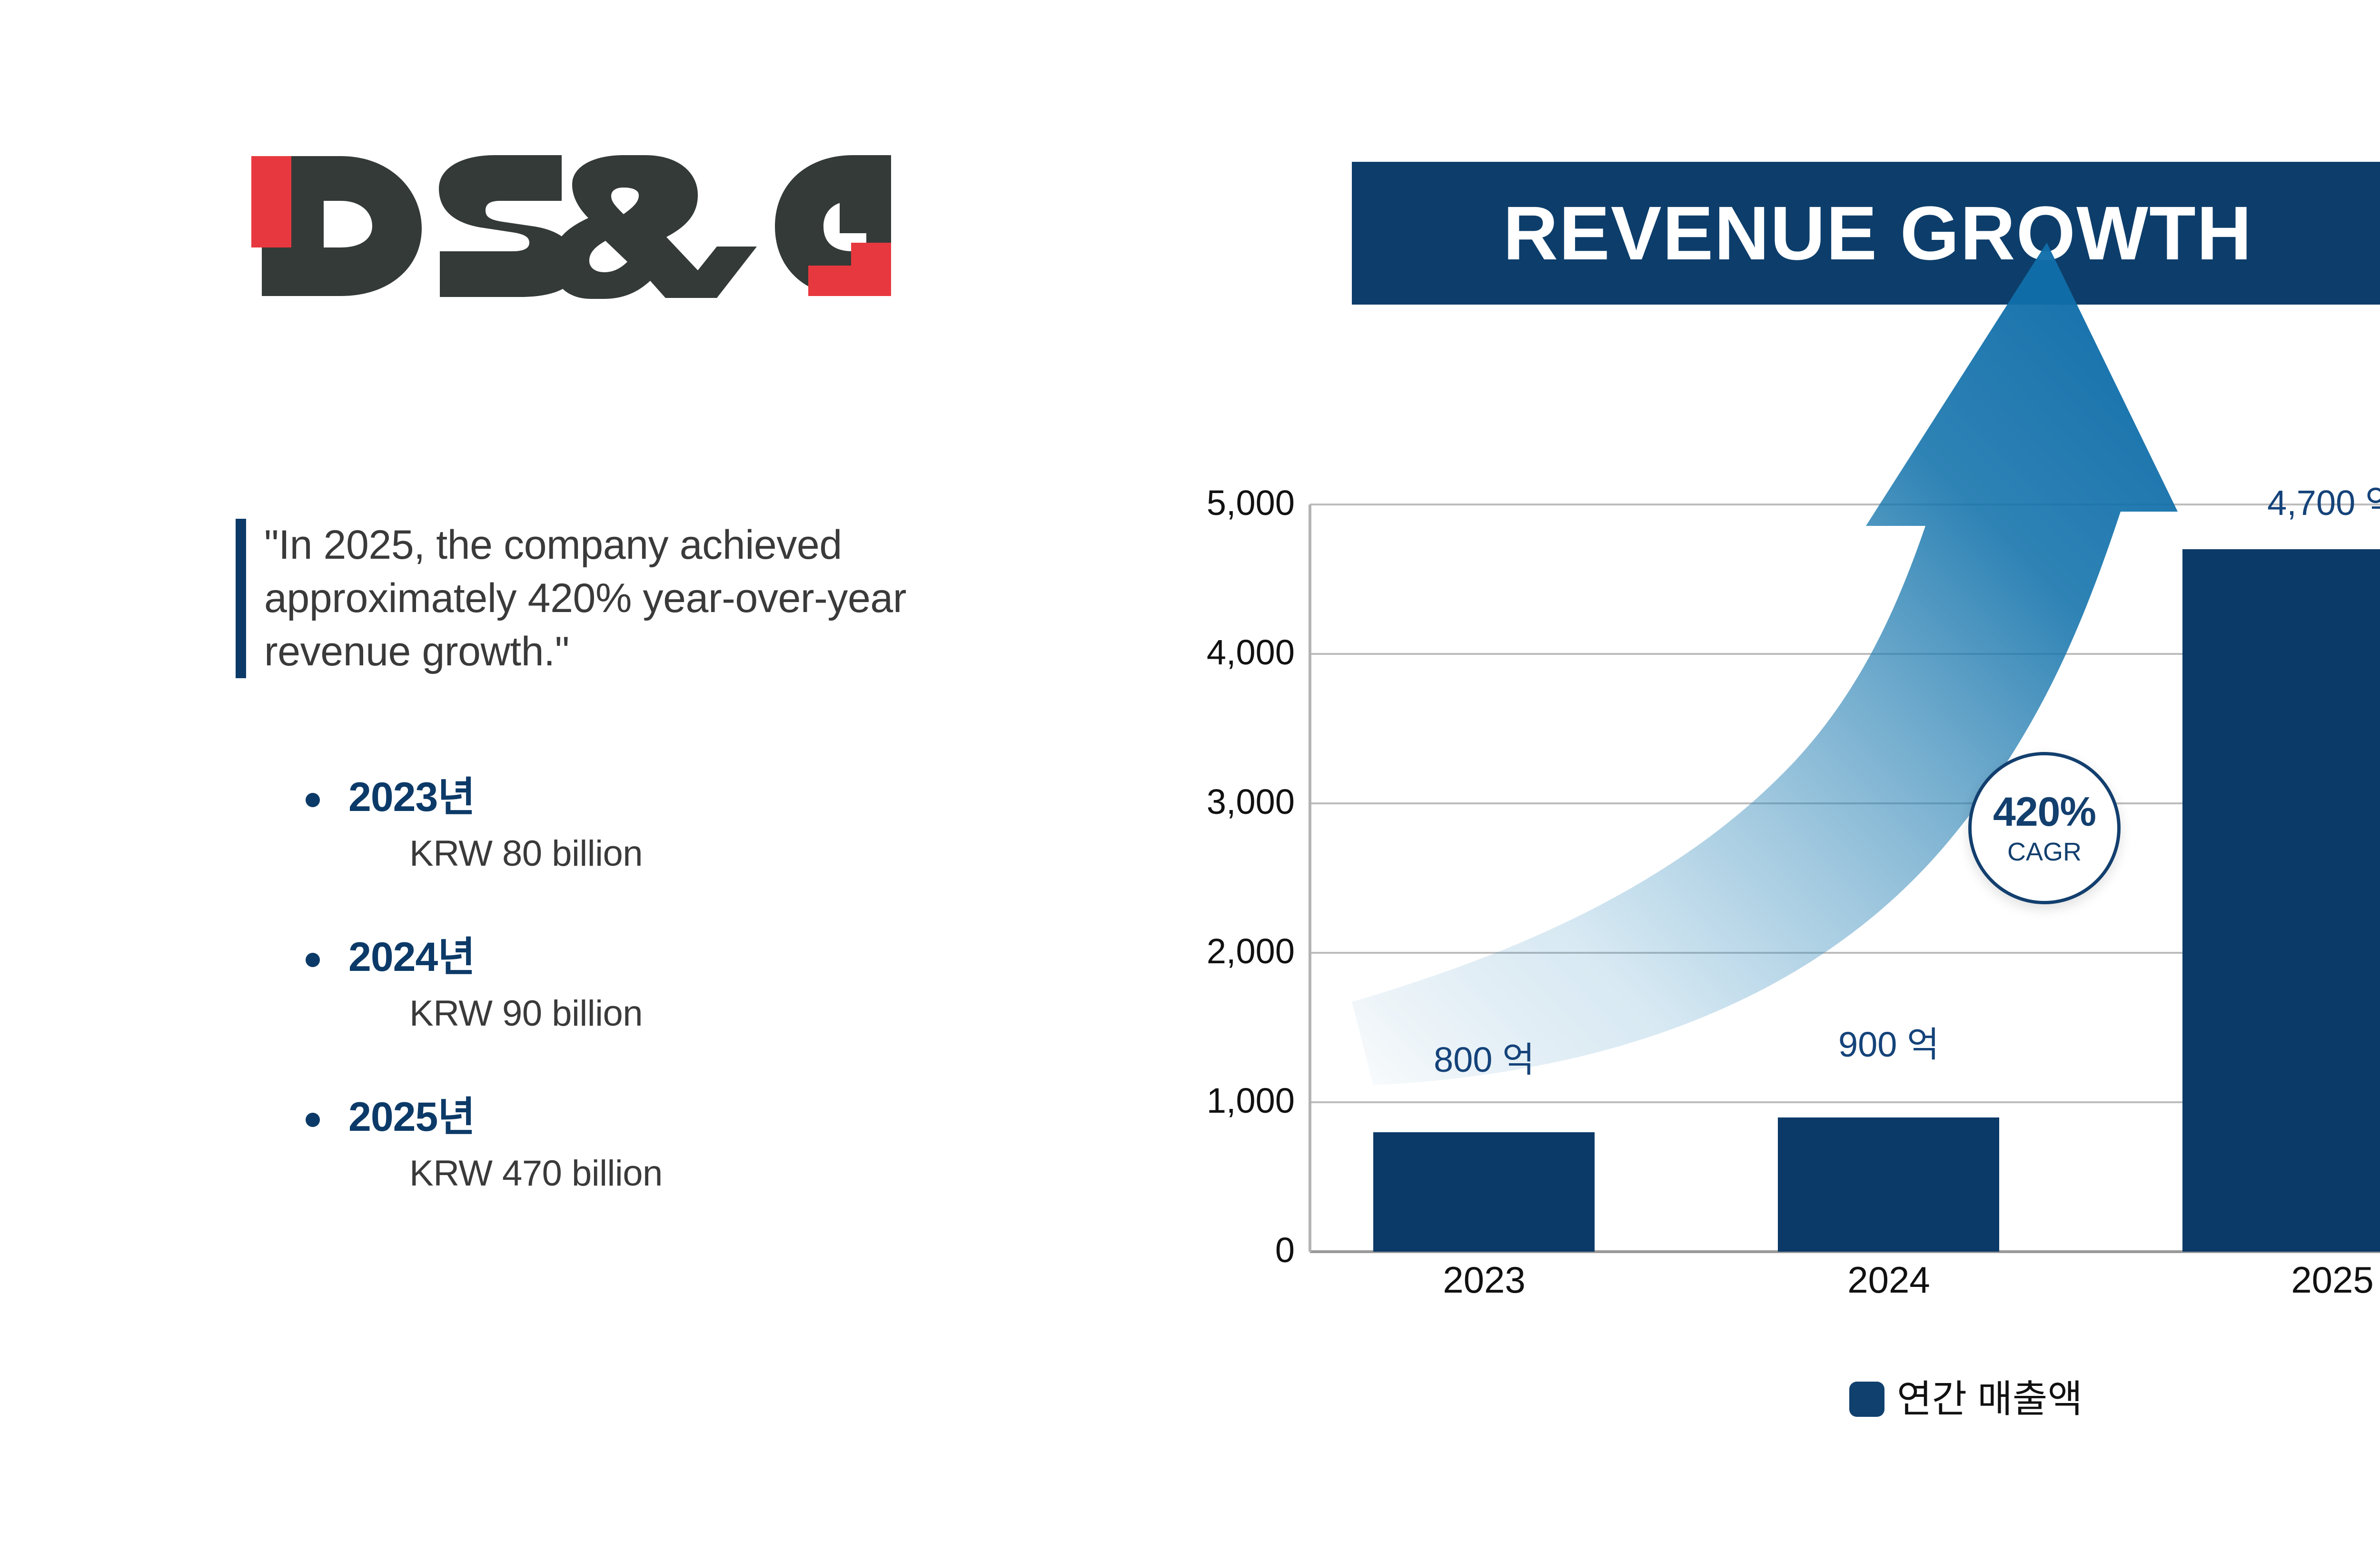  Describe the element at coordinates (1484, 1059) in the screenshot. I see `bar-value-label: 800 억` at that location.